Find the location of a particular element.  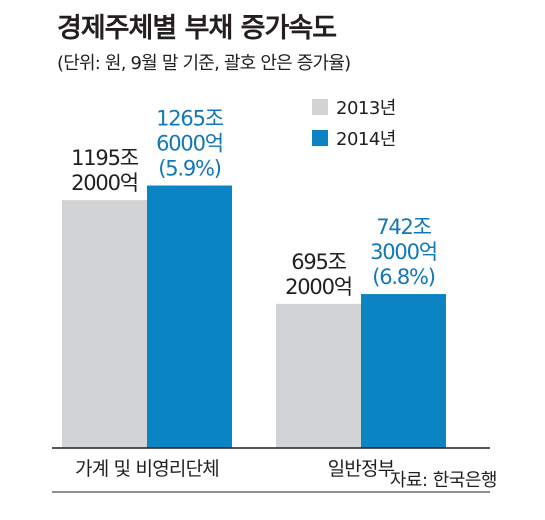

legend-label: 2013년 is located at coordinates (366, 108).